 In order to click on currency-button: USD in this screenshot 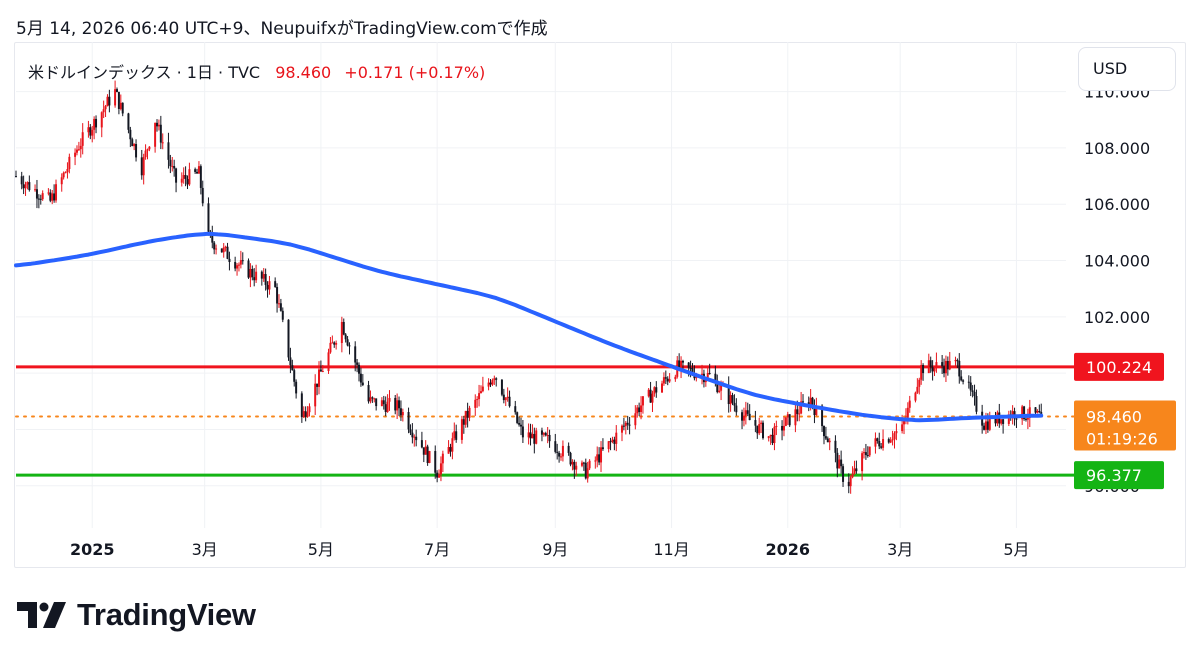, I will do `click(1127, 69)`.